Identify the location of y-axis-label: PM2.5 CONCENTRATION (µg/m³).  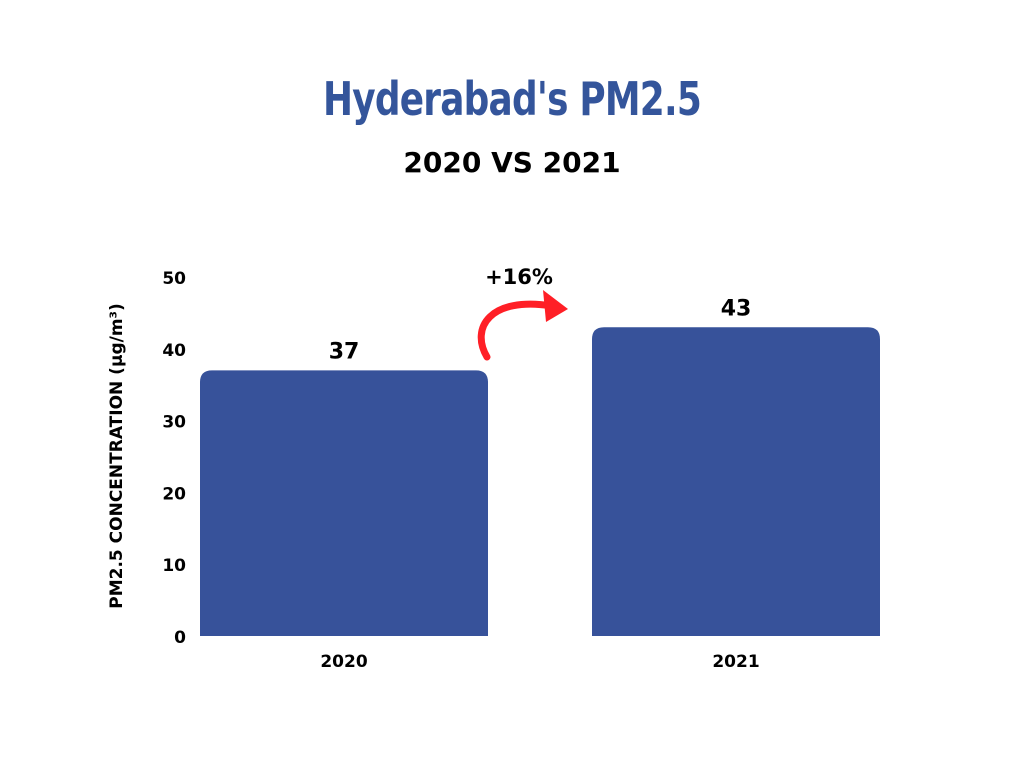
(117, 456).